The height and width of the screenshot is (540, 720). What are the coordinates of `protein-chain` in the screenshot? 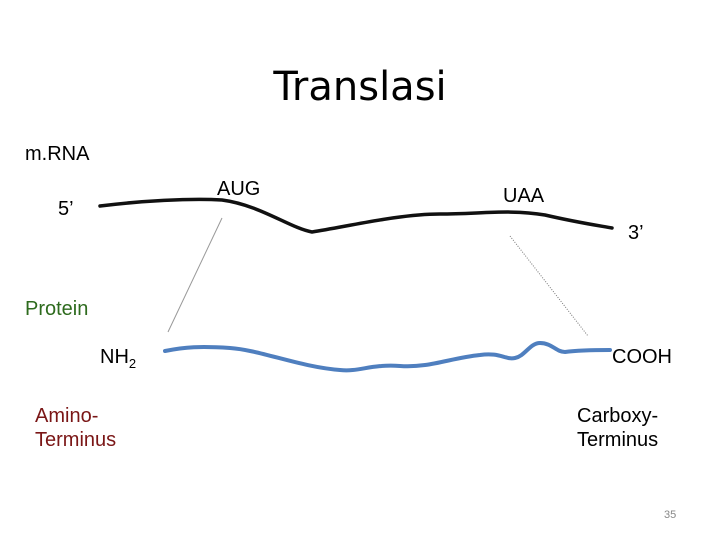 It's located at (387, 356).